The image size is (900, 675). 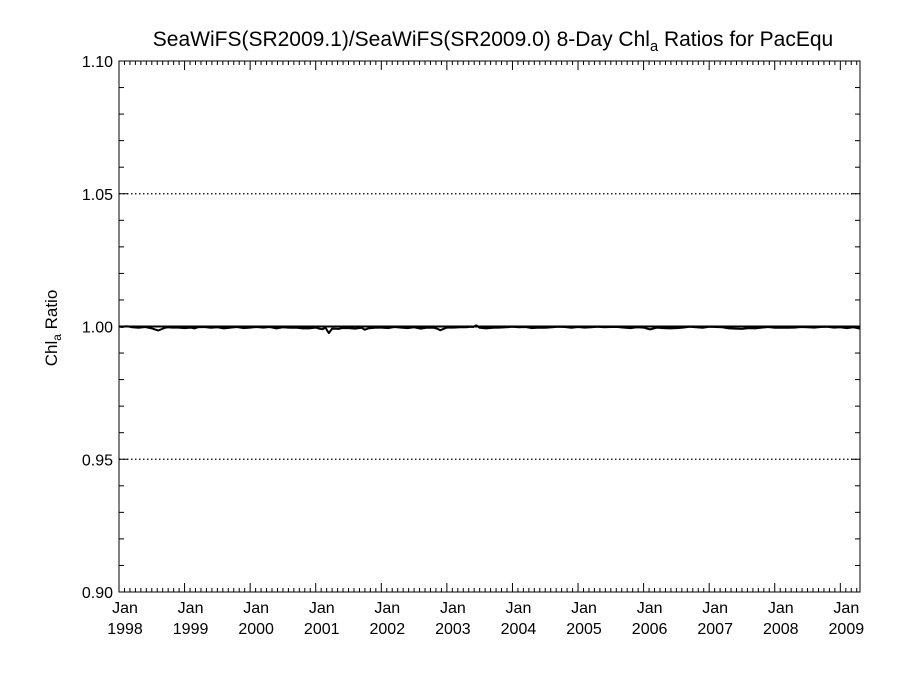 What do you see at coordinates (97, 328) in the screenshot?
I see `y-tick-label: 1.00` at bounding box center [97, 328].